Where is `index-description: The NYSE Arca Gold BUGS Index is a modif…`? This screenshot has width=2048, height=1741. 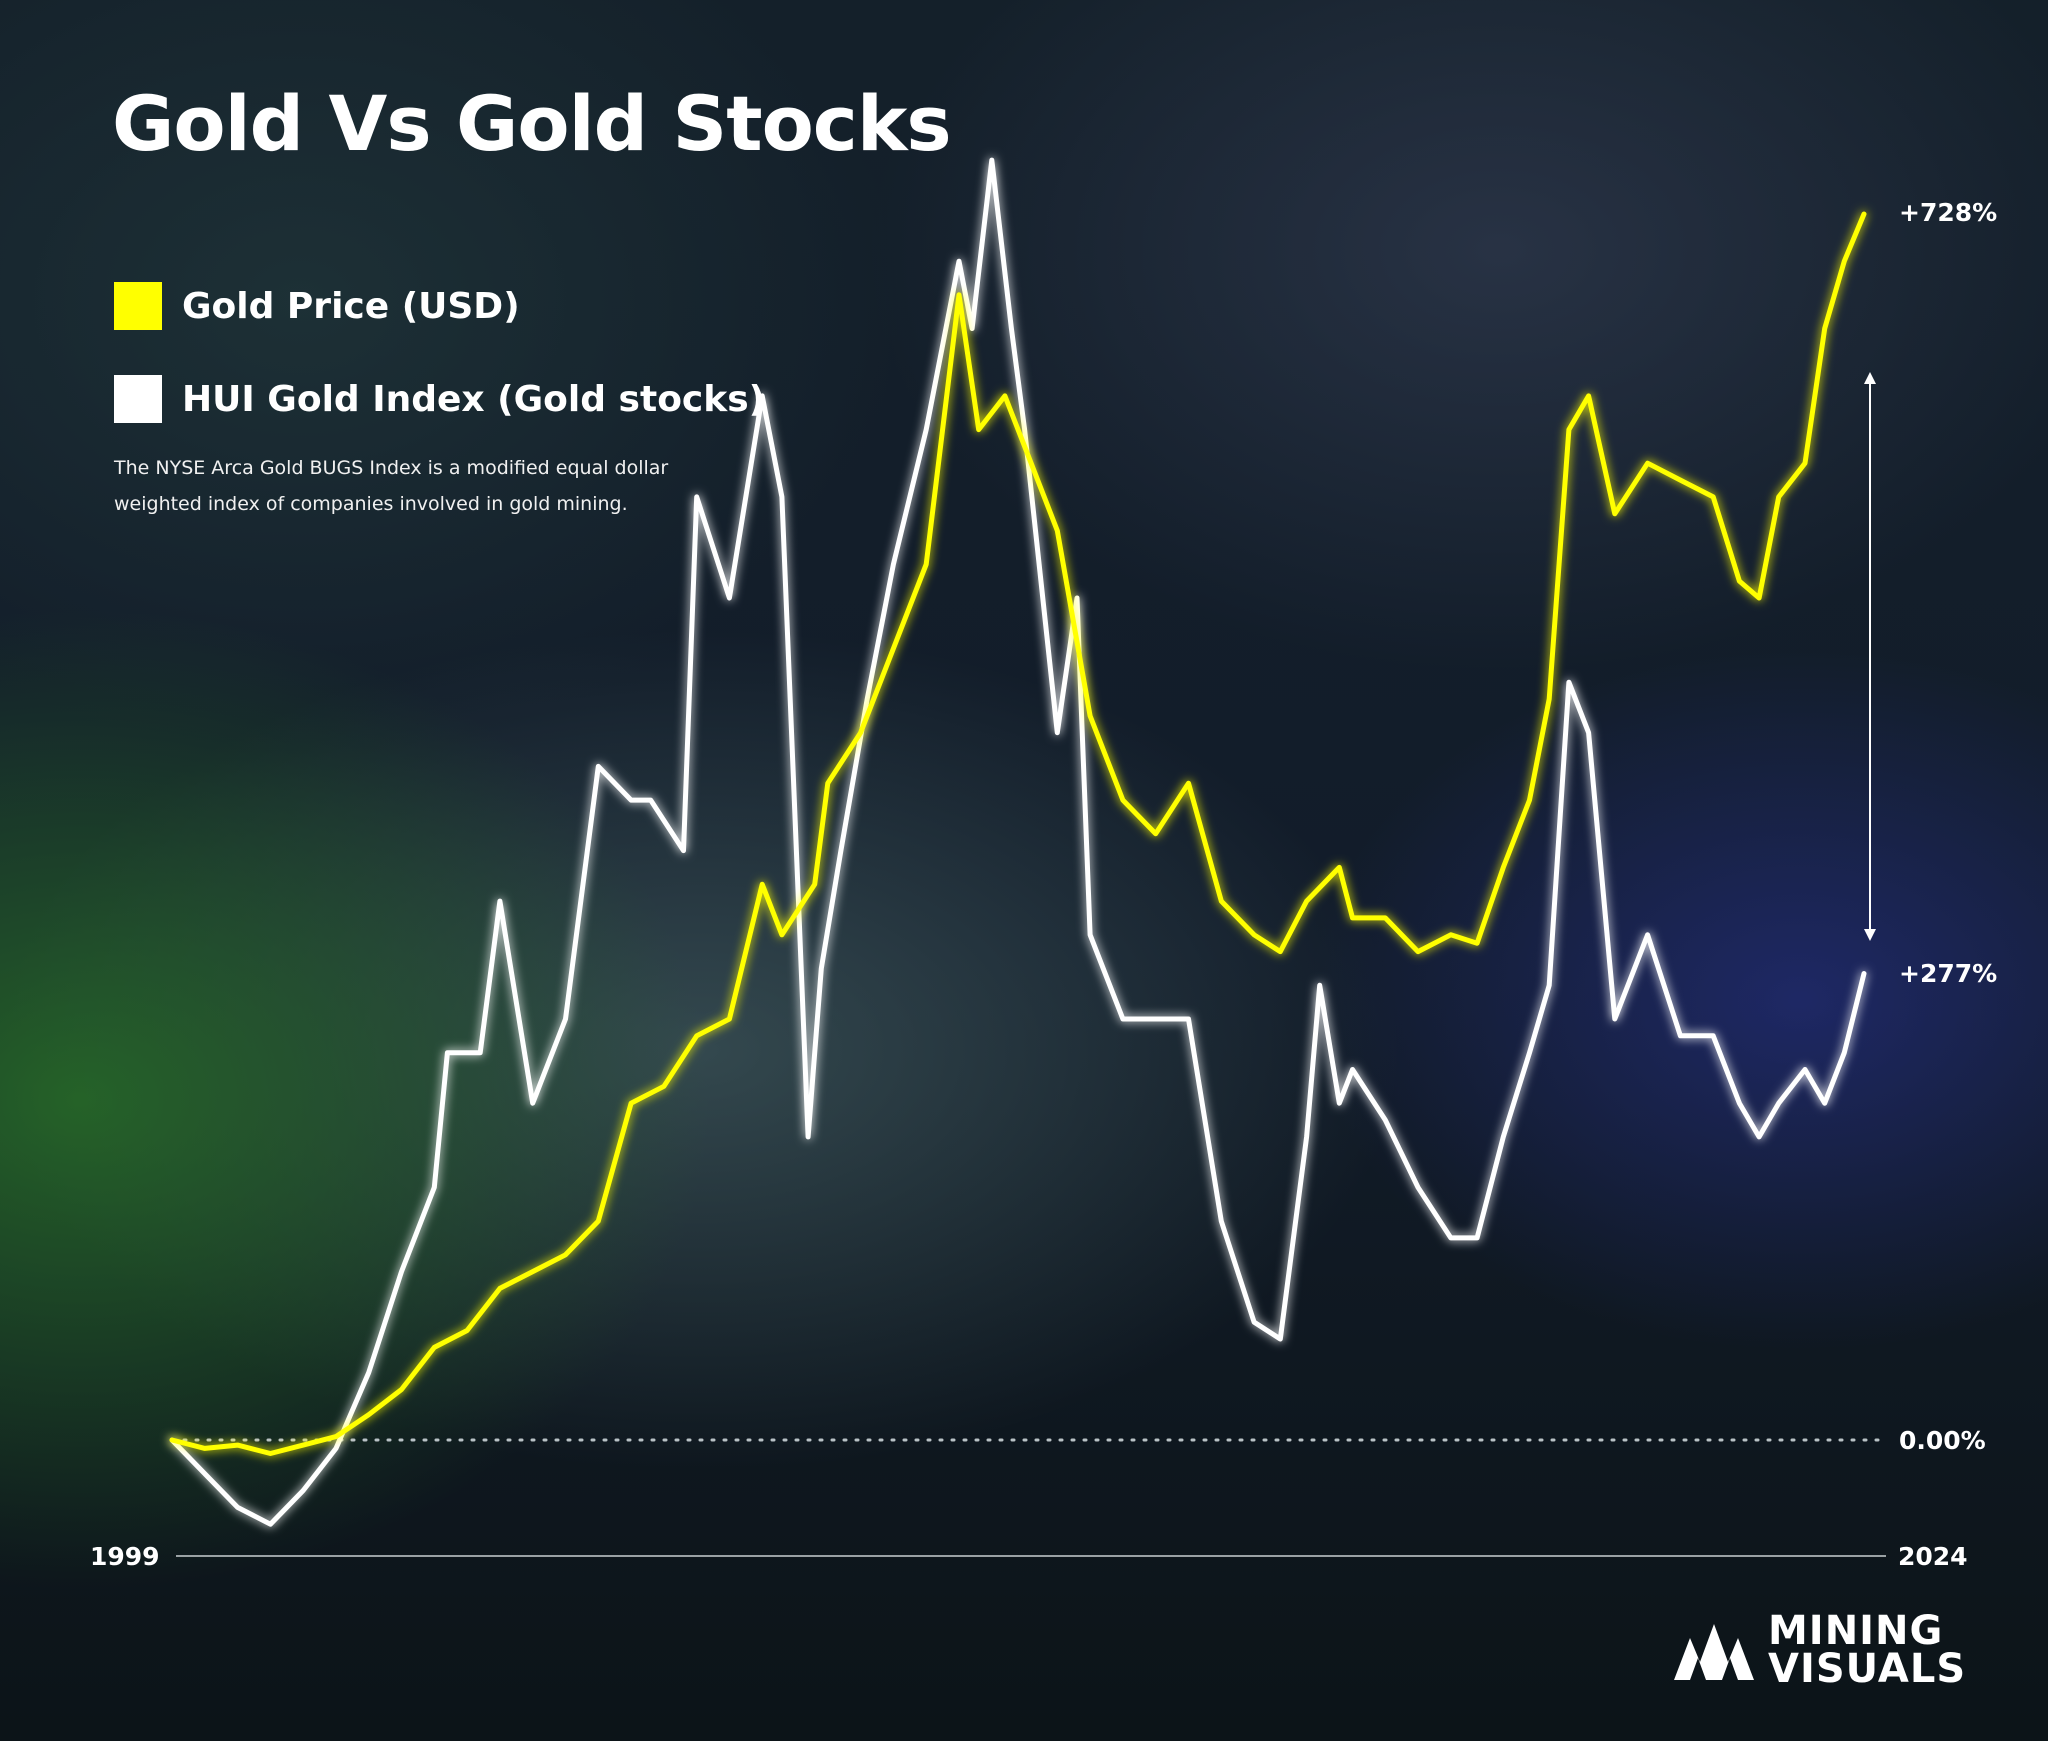
index-description: The NYSE Arca Gold BUGS Index is a modif… is located at coordinates (391, 486).